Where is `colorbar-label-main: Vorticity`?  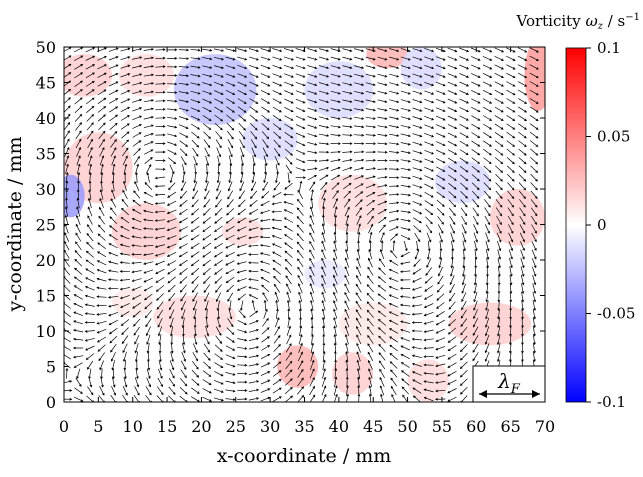 colorbar-label-main: Vorticity is located at coordinates (550, 21).